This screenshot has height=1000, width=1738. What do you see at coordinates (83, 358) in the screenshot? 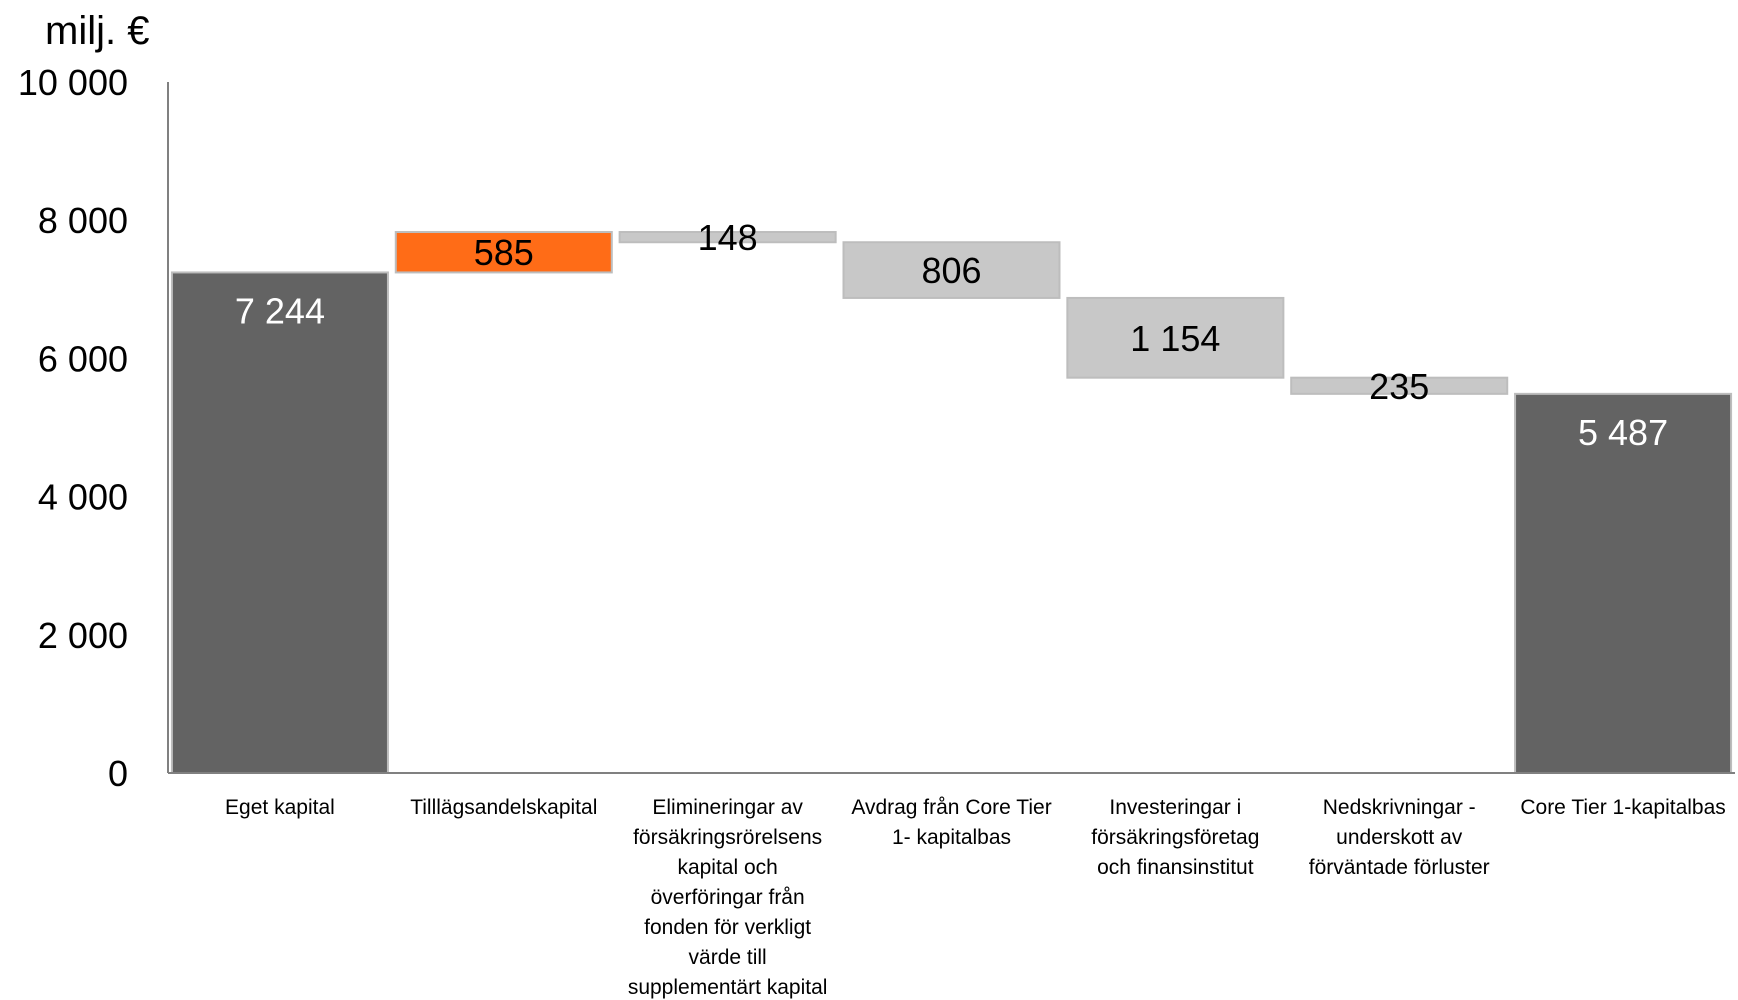
I see `y-tick-label: 6 000` at bounding box center [83, 358].